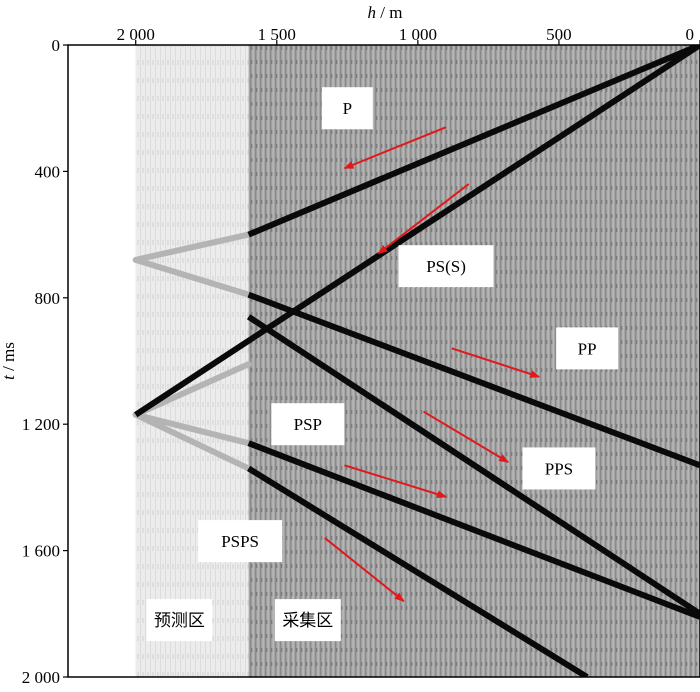  I want to click on x-tick-label: 500, so click(559, 34).